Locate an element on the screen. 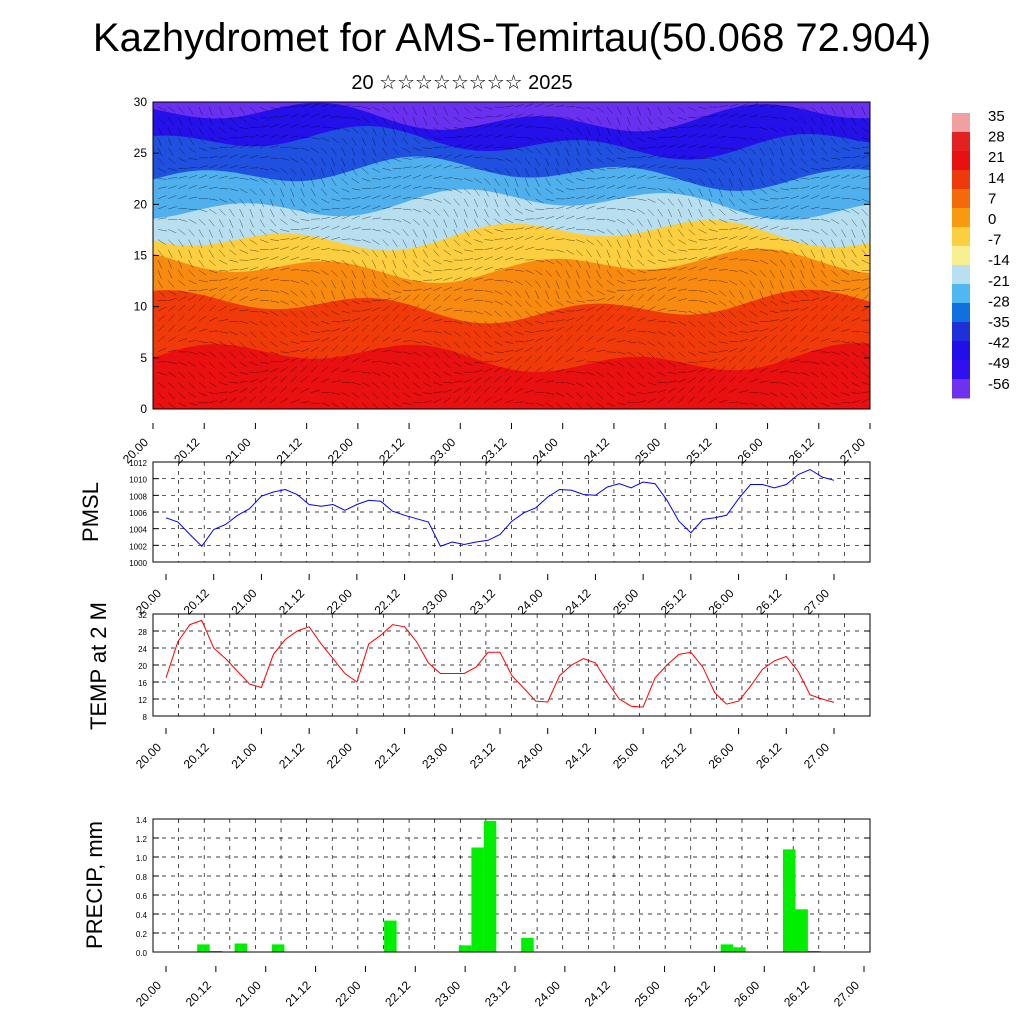 This screenshot has width=1024, height=1024. colorbar-segment is located at coordinates (961, 218).